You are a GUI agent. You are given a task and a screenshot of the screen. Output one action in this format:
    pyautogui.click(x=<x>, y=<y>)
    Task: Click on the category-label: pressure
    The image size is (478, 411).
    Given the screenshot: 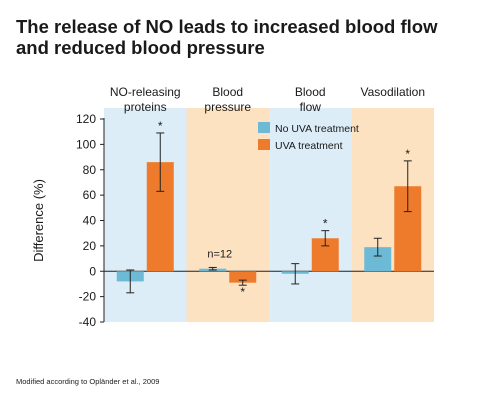 What is the action you would take?
    pyautogui.click(x=227, y=107)
    